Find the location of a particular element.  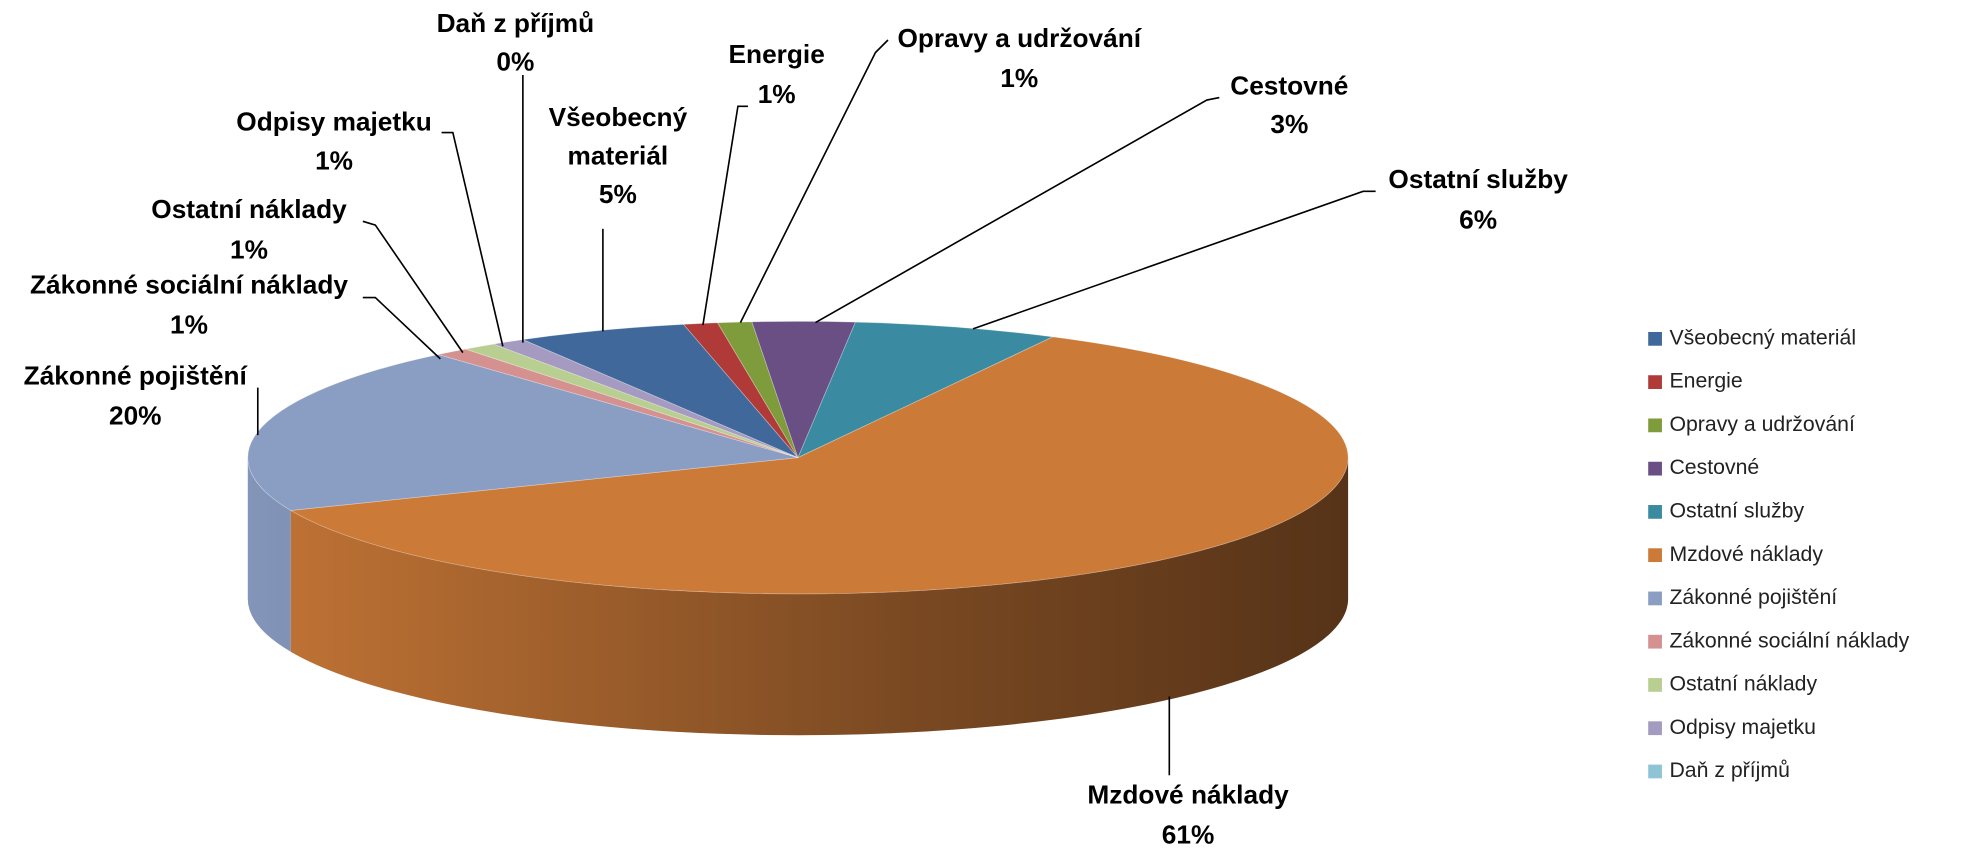

label-name: Všeobecný materiál is located at coordinates (618, 136).